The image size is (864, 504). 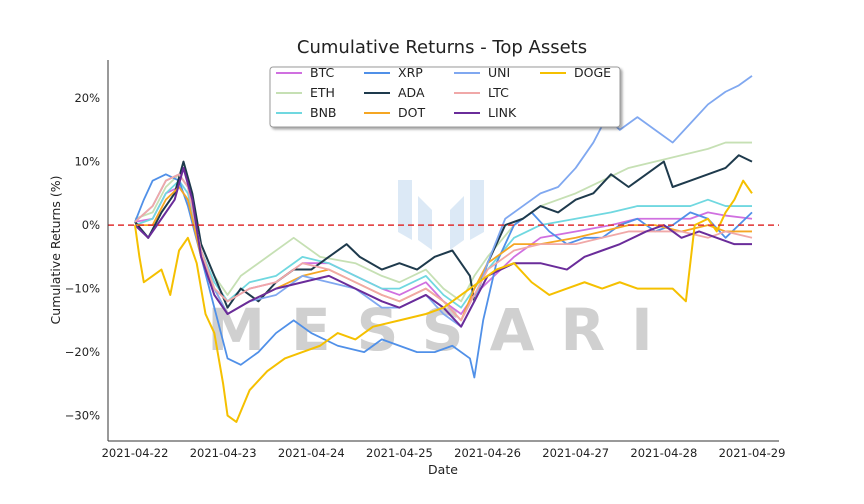 I want to click on y-tick-label: 10%, so click(x=87, y=162).